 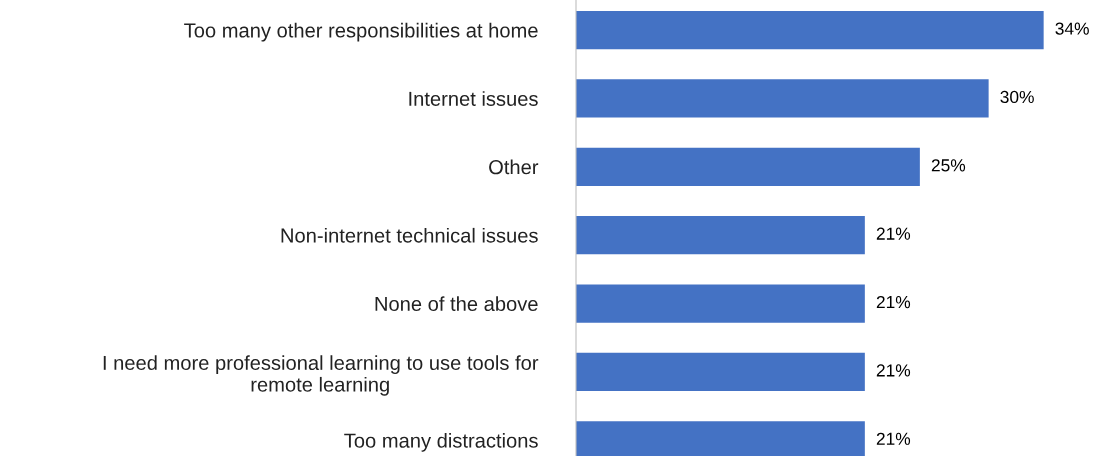 I want to click on y-tick-label: I need more professional learning to use tools for remote learning, so click(x=321, y=375).